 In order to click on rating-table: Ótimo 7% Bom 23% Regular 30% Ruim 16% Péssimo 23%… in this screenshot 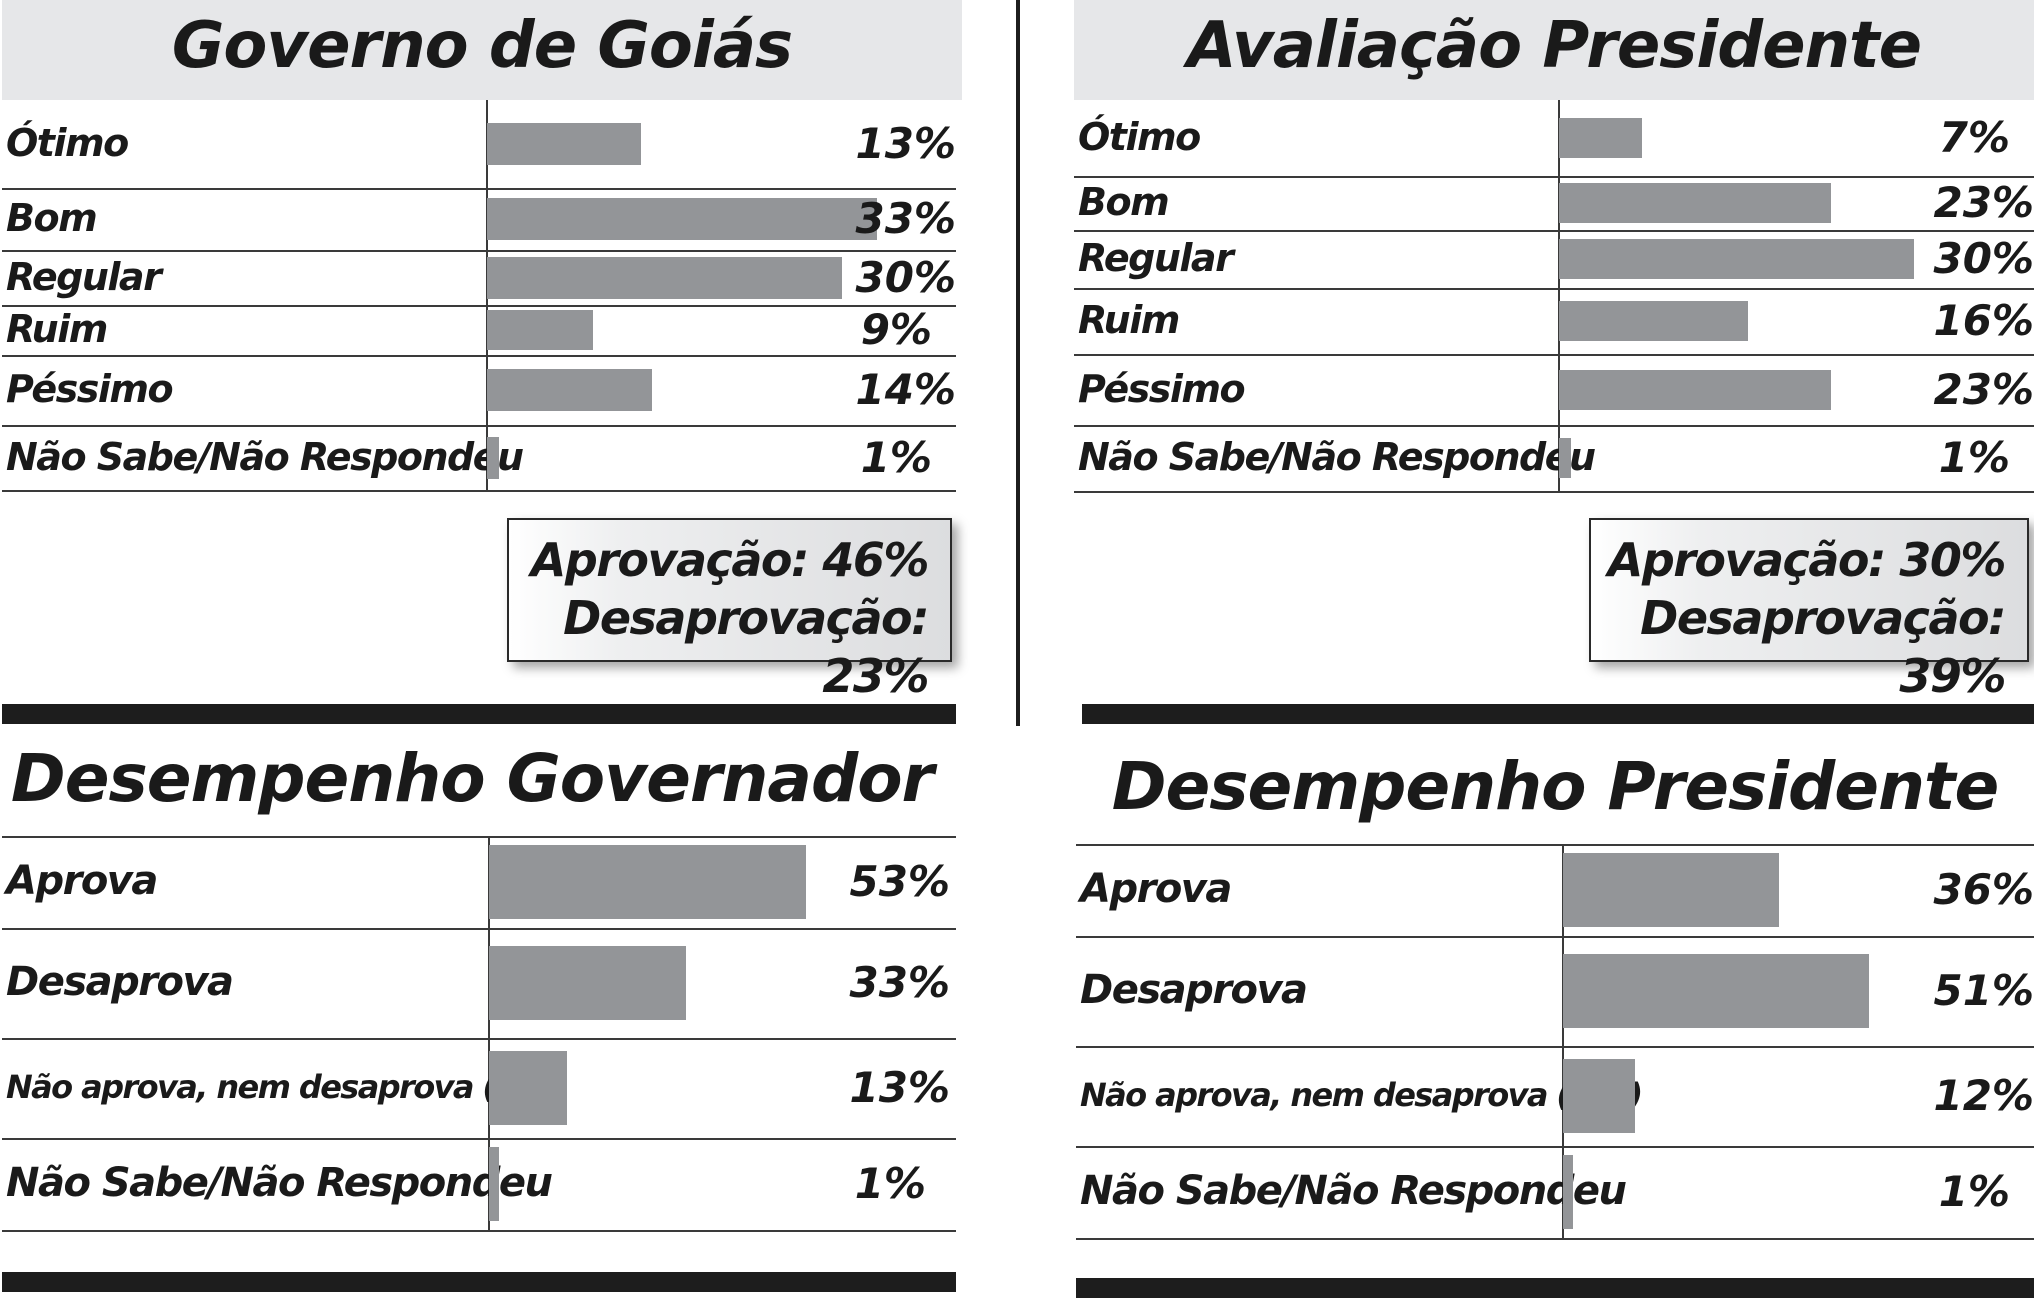, I will do `click(1554, 297)`.